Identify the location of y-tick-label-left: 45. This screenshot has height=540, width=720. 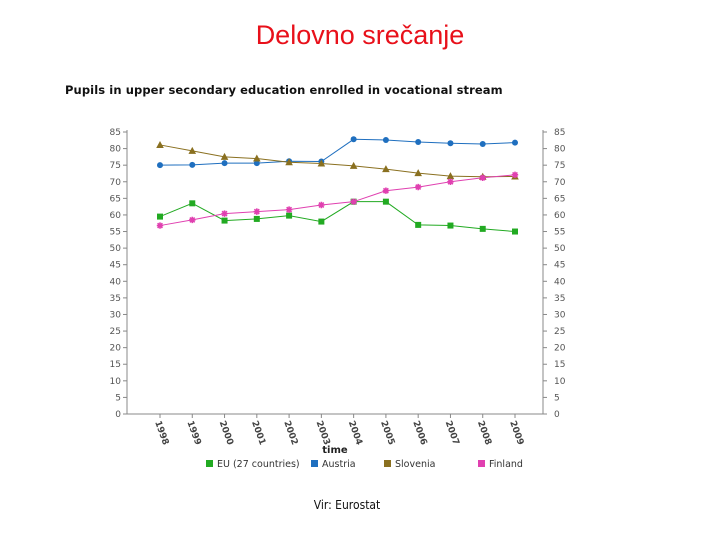
(115, 266).